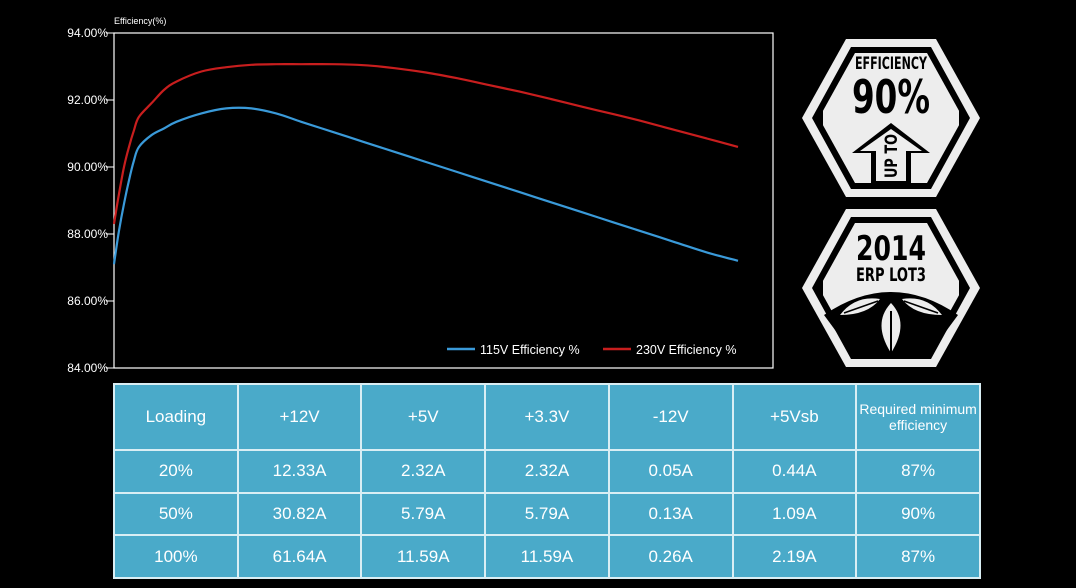  What do you see at coordinates (794, 471) in the screenshot?
I see `table-cell: 0.44A` at bounding box center [794, 471].